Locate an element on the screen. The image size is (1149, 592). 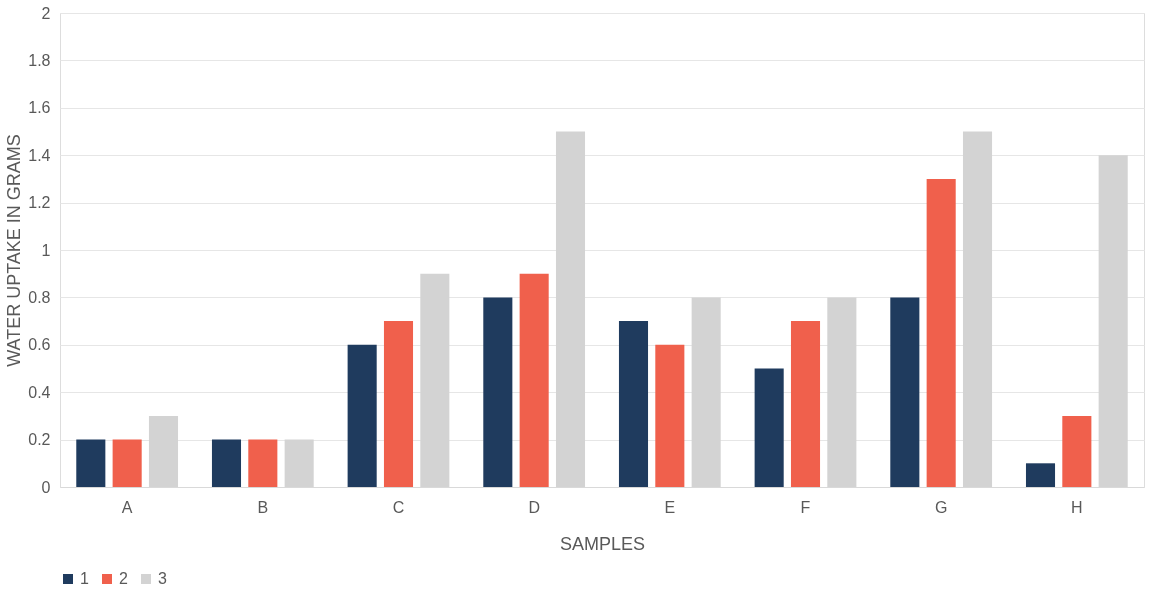
y-tick-label: 0.4 is located at coordinates (39, 392).